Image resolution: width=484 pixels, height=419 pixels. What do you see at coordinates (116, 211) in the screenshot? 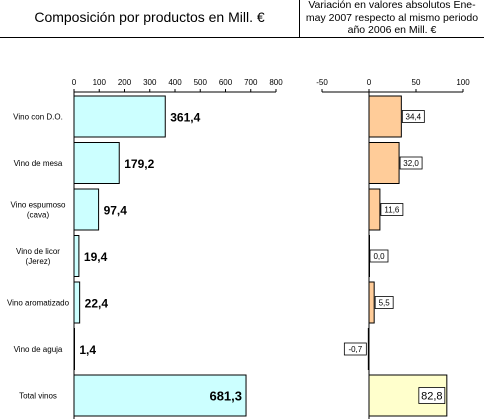
I see `left-value-label: 97,4` at bounding box center [116, 211].